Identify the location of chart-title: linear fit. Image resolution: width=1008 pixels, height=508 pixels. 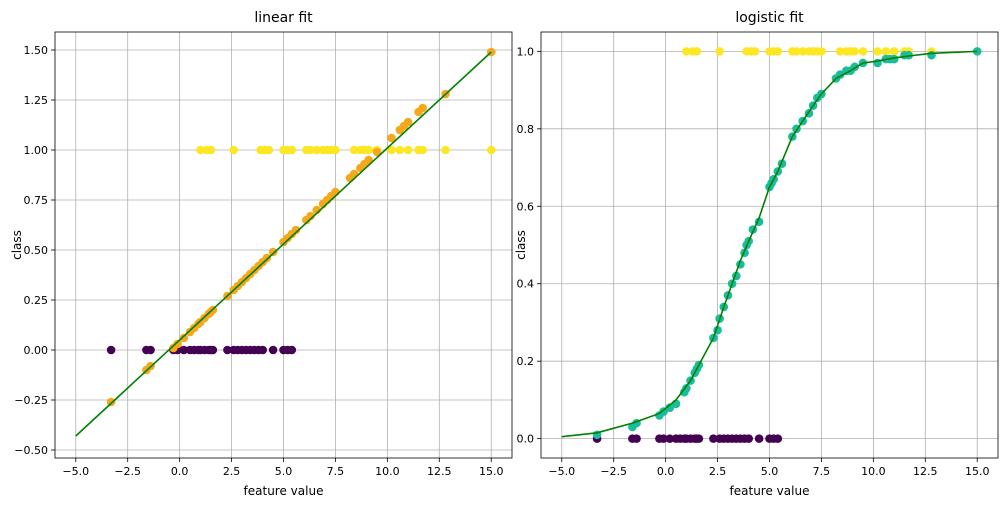
(283, 18).